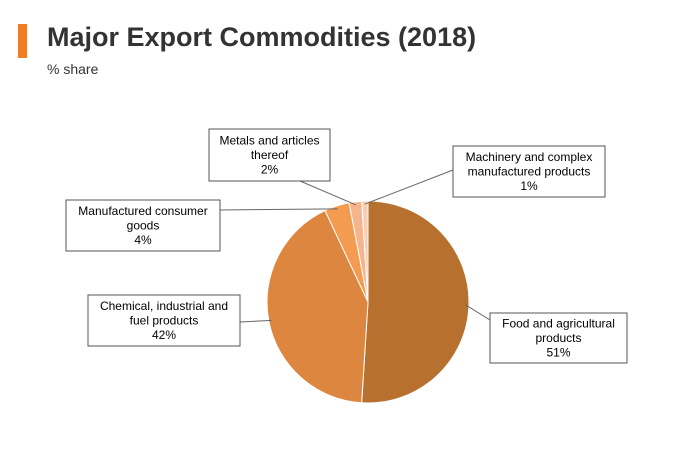 Image resolution: width=700 pixels, height=450 pixels. I want to click on chart-subtitle: % share, so click(73, 69).